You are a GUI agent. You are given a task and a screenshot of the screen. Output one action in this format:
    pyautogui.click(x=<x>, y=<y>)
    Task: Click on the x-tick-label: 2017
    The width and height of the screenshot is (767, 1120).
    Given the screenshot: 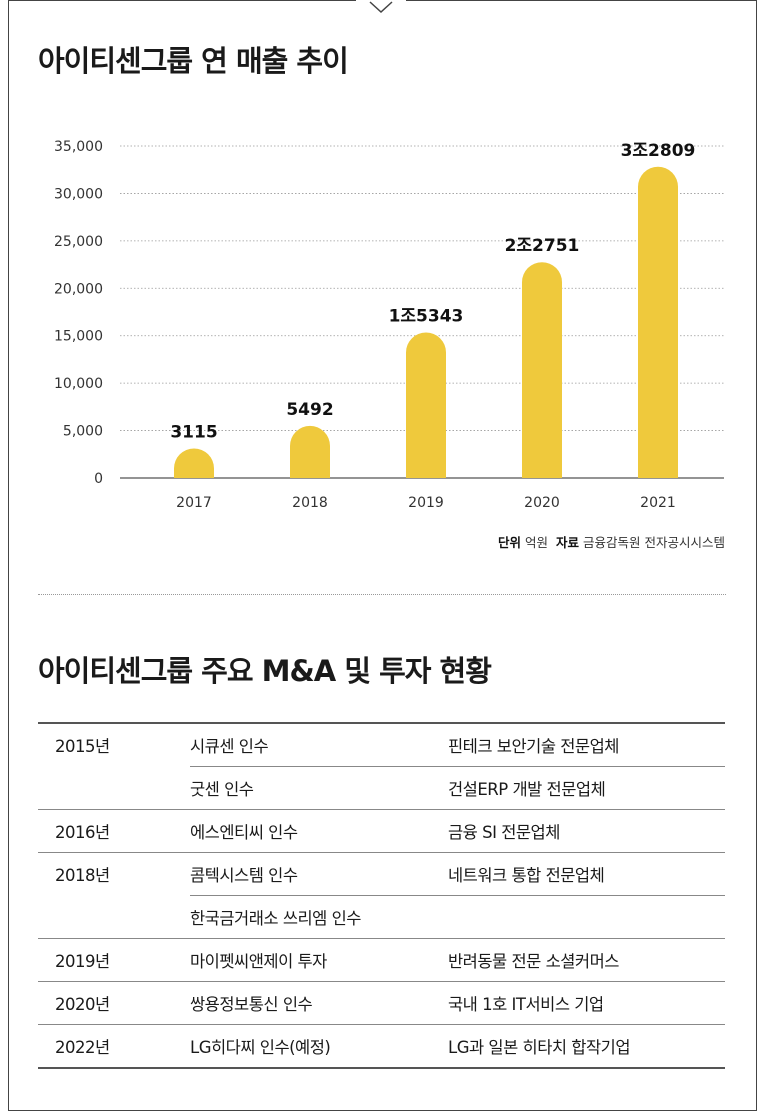 What is the action you would take?
    pyautogui.click(x=194, y=503)
    